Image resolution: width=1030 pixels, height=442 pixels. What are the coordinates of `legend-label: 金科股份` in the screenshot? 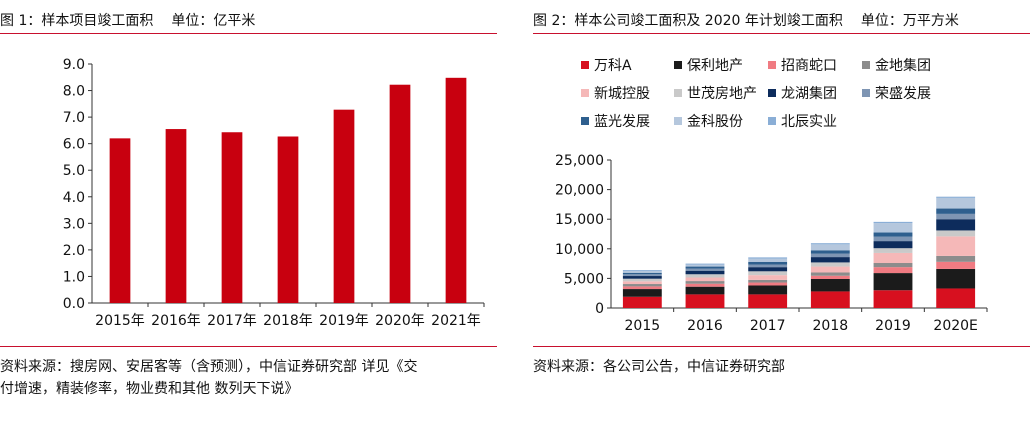 It's located at (715, 122).